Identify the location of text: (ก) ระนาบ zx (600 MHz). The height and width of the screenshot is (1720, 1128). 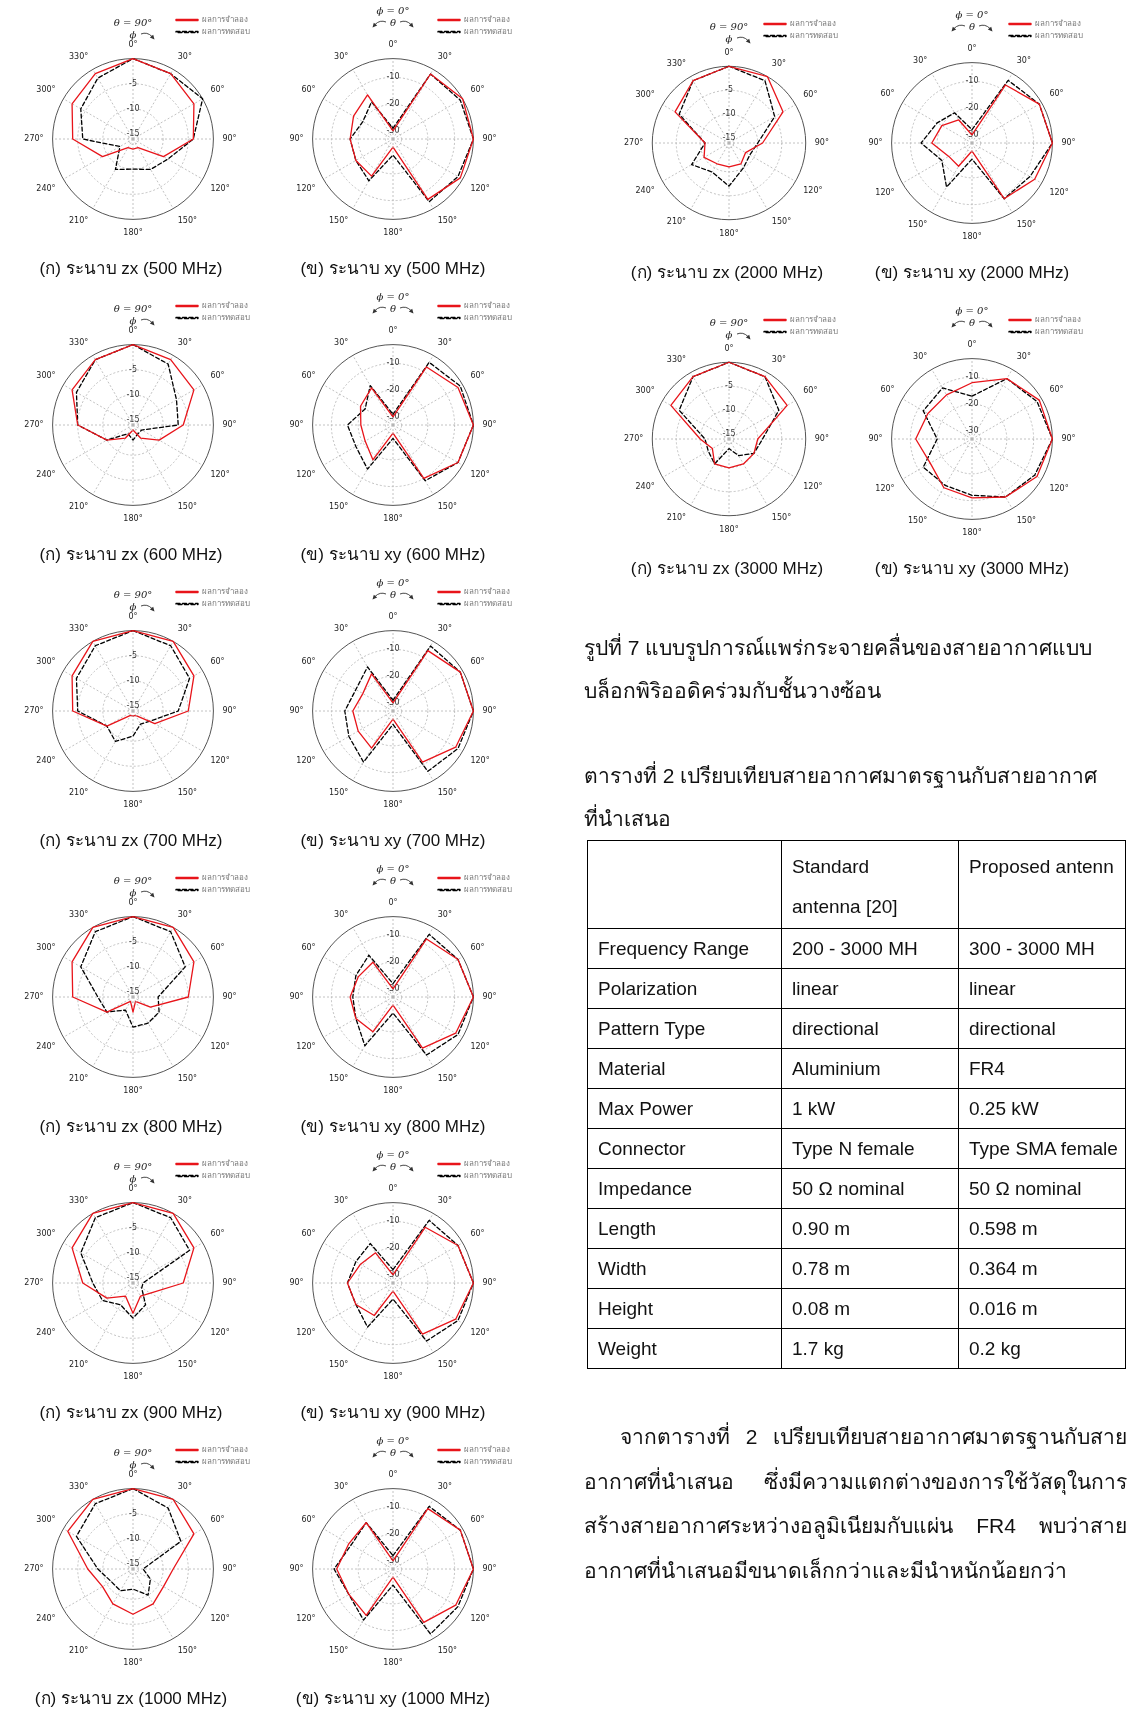
(131, 555).